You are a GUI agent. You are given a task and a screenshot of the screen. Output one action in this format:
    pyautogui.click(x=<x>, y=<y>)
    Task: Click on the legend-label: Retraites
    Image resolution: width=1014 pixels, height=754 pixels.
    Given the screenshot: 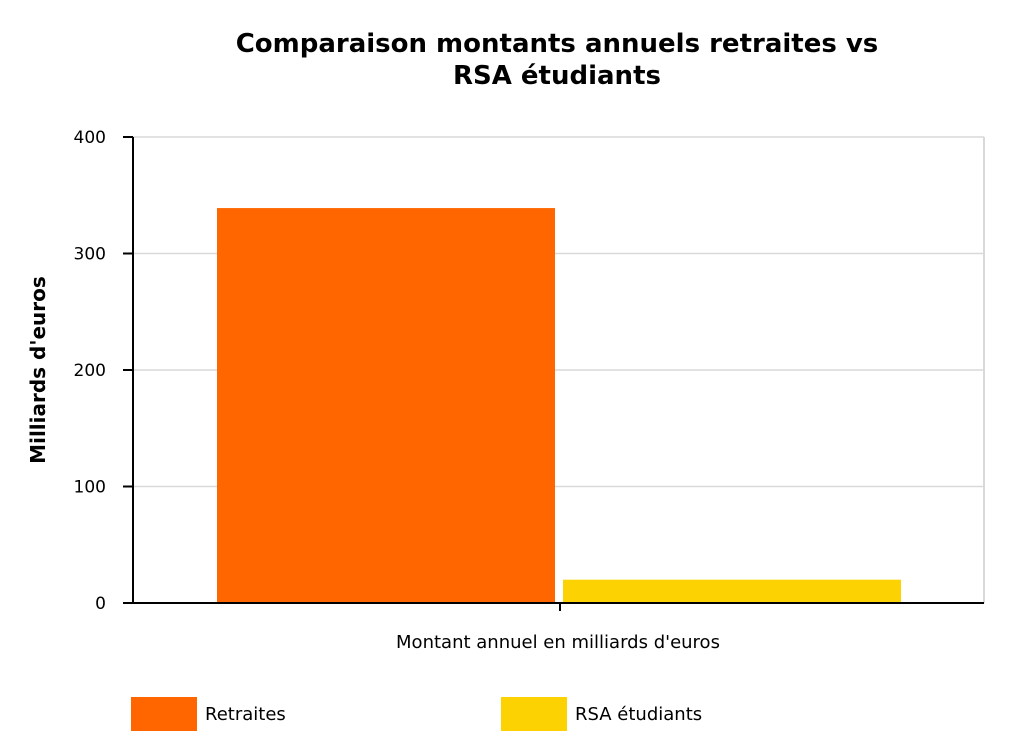 What is the action you would take?
    pyautogui.click(x=245, y=714)
    